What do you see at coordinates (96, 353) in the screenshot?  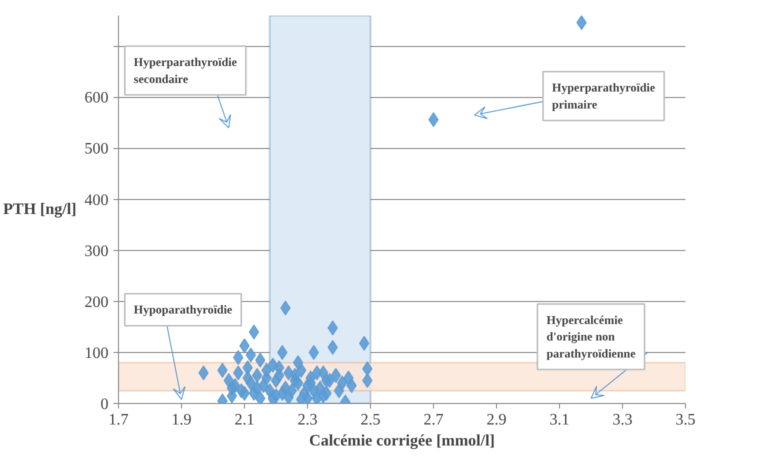 I see `y-tick-label: 100` at bounding box center [96, 353].